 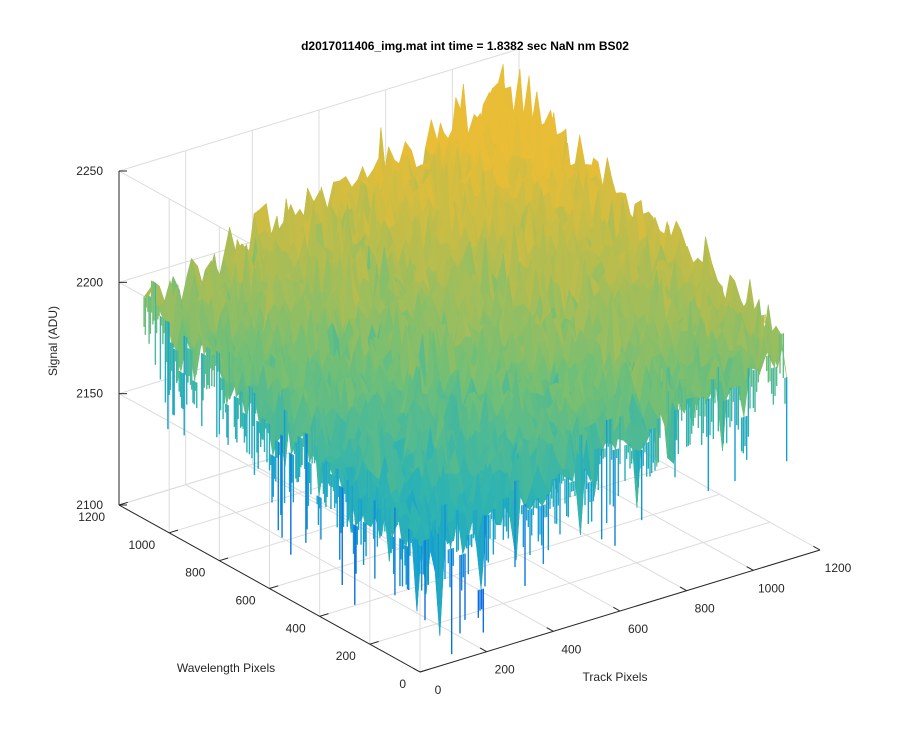 I want to click on z-tick-label: 2250, so click(x=89, y=171).